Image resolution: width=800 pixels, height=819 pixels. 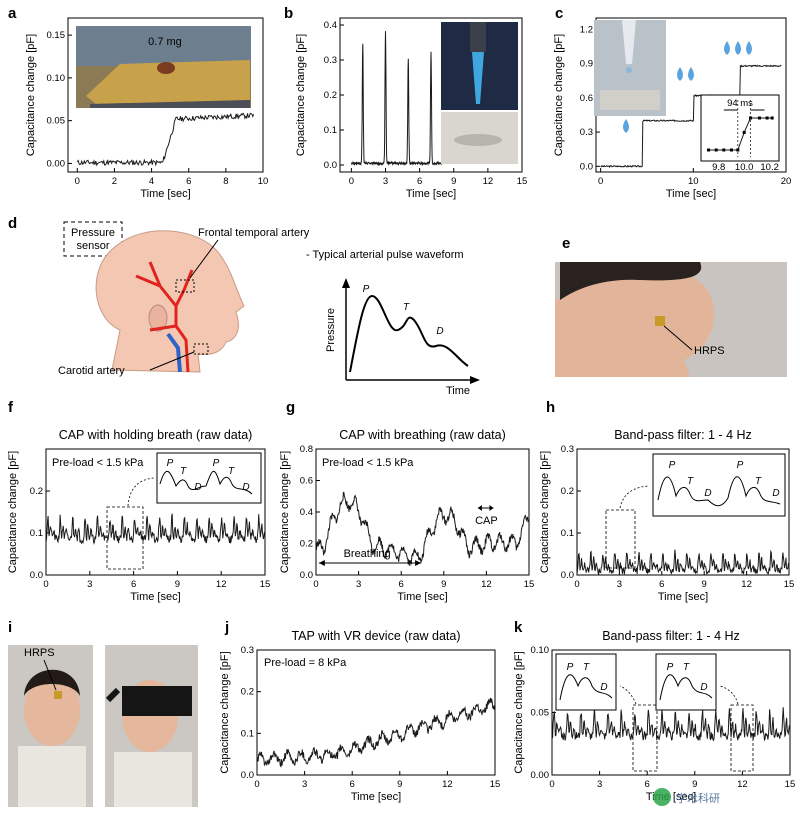 What do you see at coordinates (671, 319) in the screenshot?
I see `panel-e: HRPS` at bounding box center [671, 319].